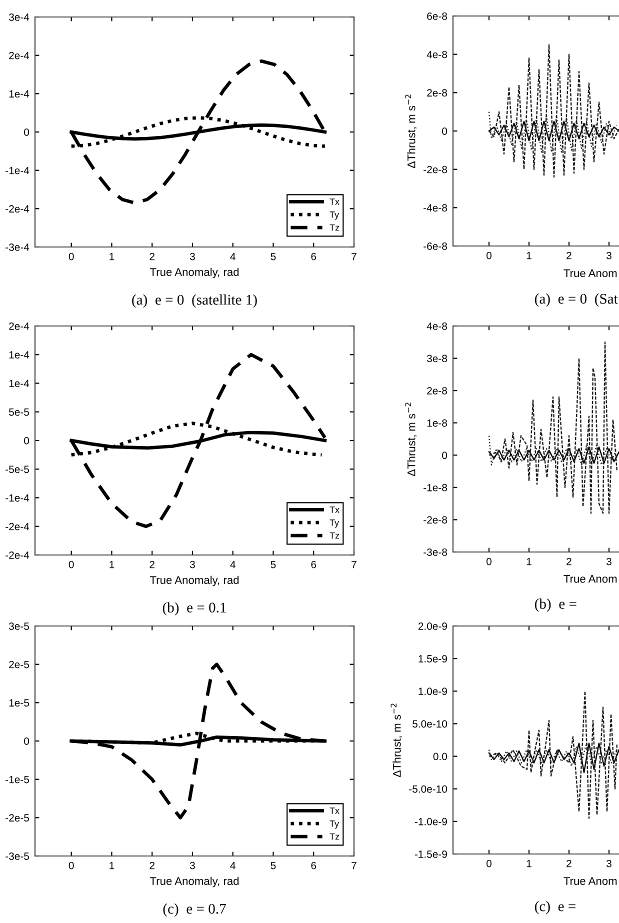 This screenshot has width=619, height=923. I want to click on y-tick-label: -3e-5, so click(18, 856).